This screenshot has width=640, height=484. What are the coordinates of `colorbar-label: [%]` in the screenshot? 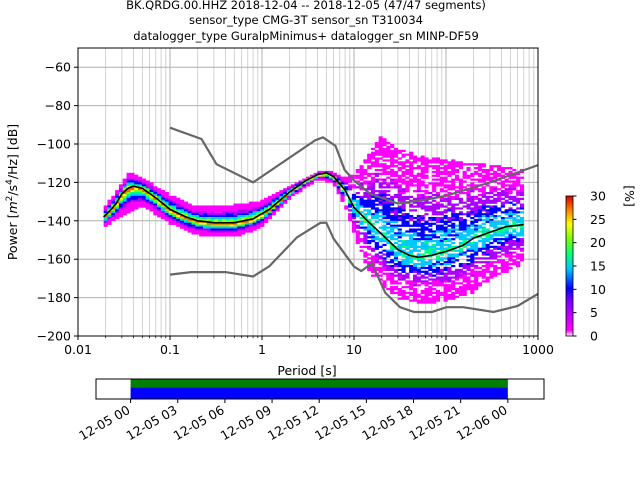 It's located at (629, 196).